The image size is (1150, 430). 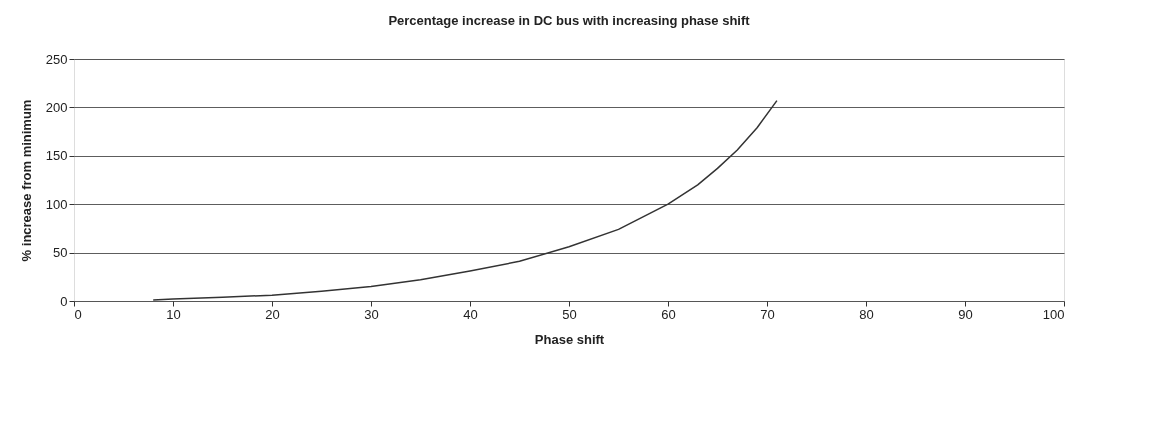 What do you see at coordinates (64, 301) in the screenshot?
I see `y-tick-label: 0` at bounding box center [64, 301].